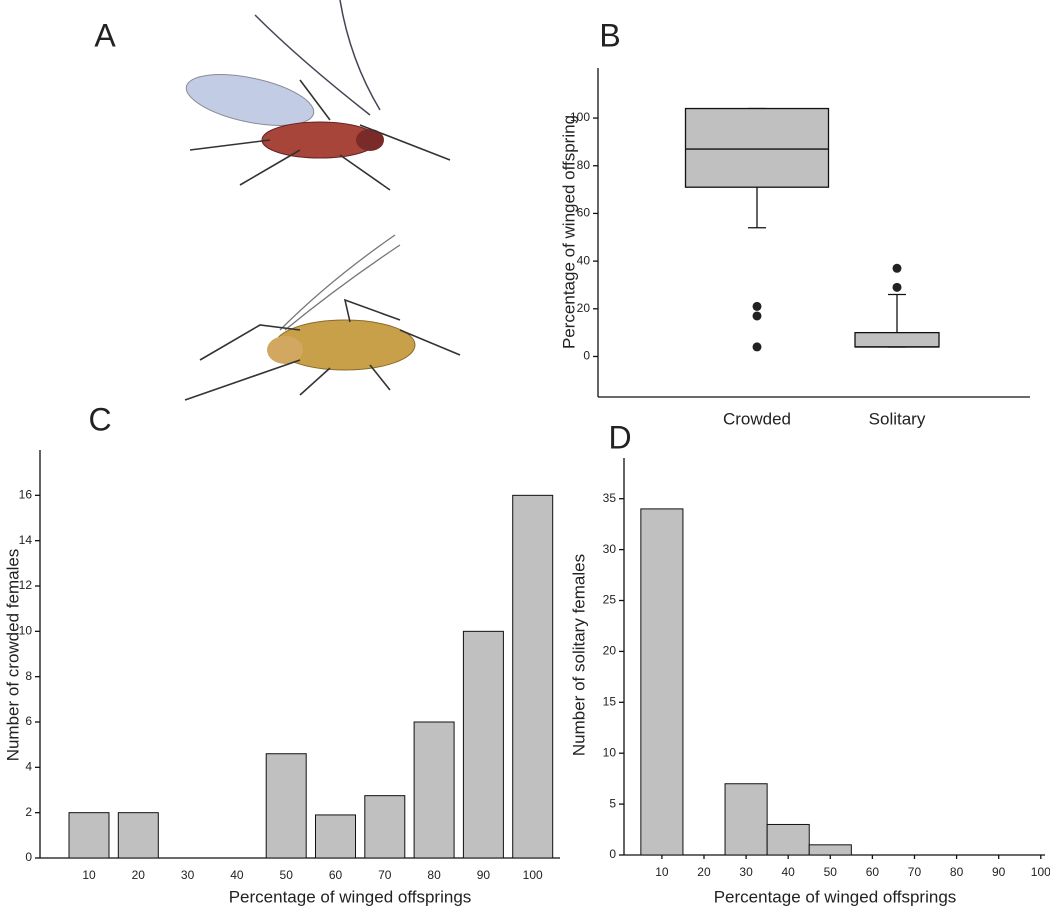 This screenshot has height=912, width=1050. I want to click on y-tick-label: 80, so click(584, 165).